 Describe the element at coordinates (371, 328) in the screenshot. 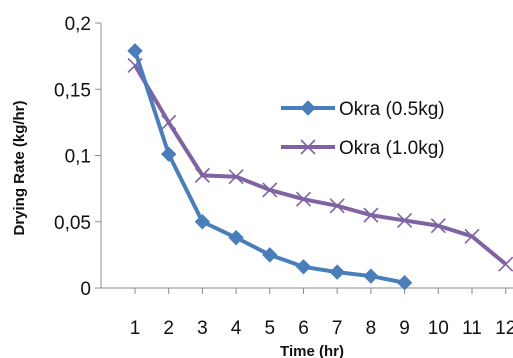

I see `x-tick-label: 8` at that location.